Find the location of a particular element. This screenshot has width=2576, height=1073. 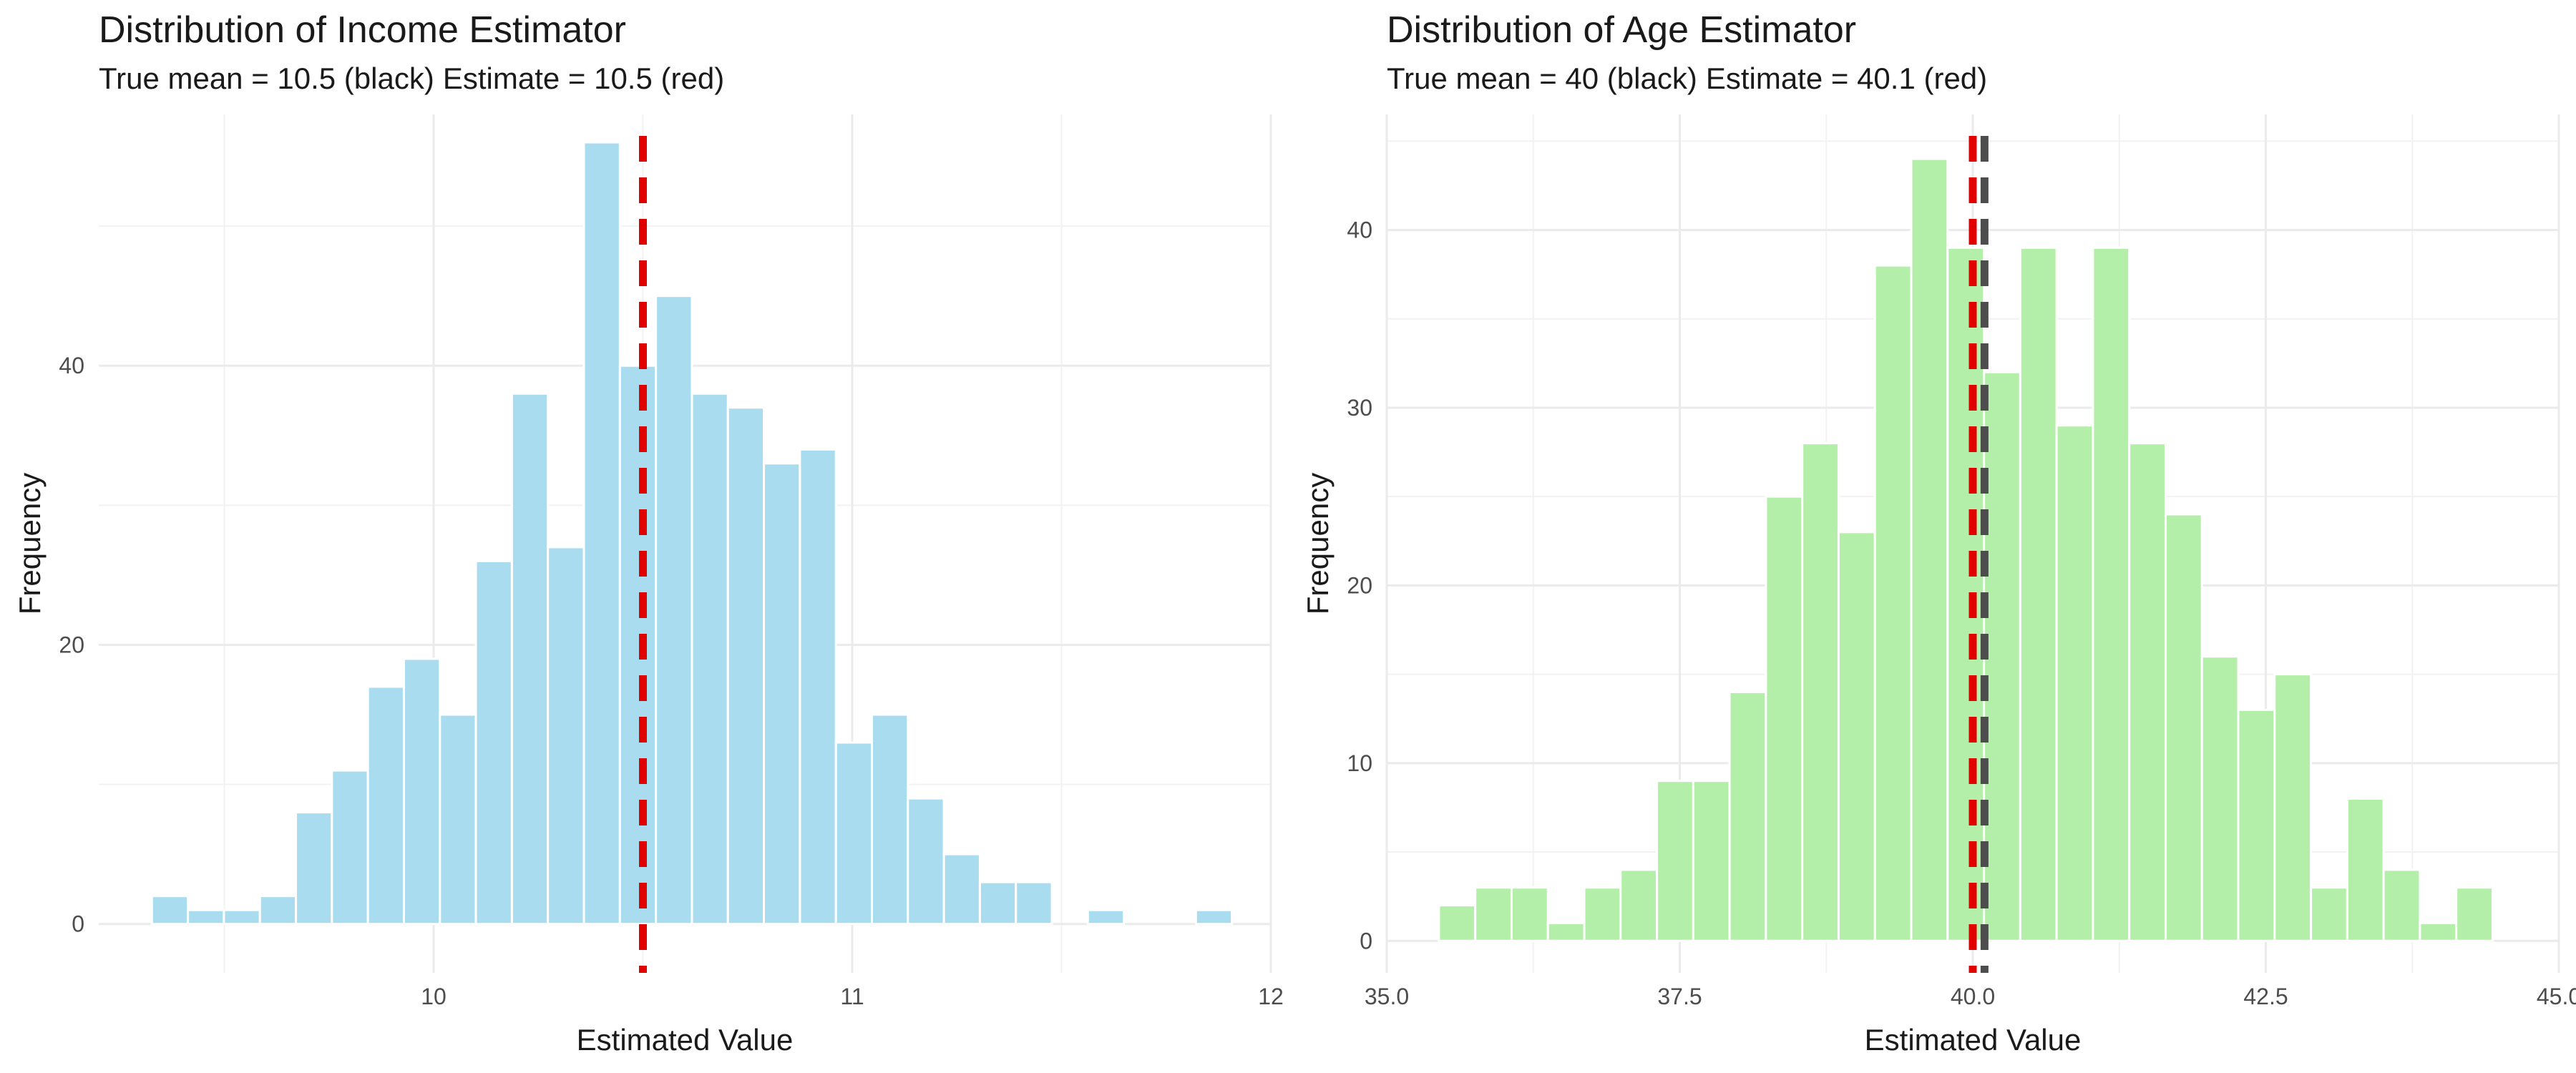

income-subtitle-estimate: Estimate = 10.5 (red) is located at coordinates (583, 78).